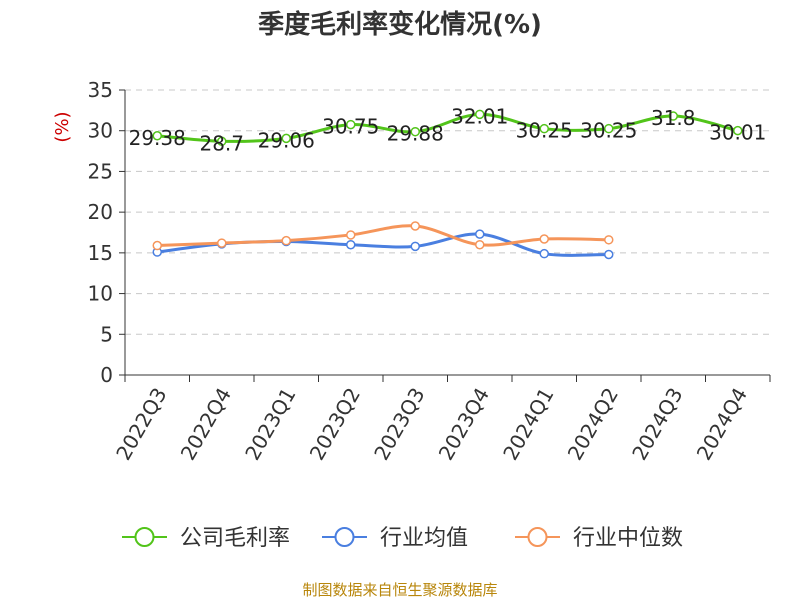  Describe the element at coordinates (424, 538) in the screenshot. I see `legend-label: 行业均值` at that location.